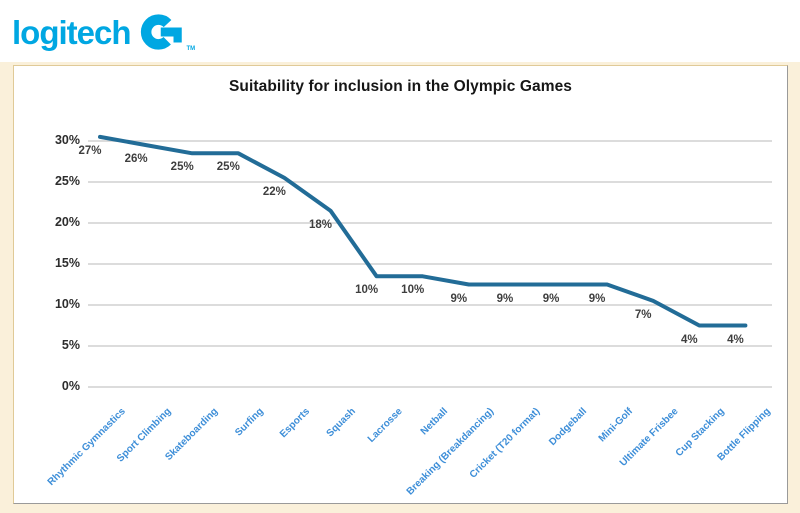  What do you see at coordinates (320, 224) in the screenshot?
I see `data-point-label: 18%` at bounding box center [320, 224].